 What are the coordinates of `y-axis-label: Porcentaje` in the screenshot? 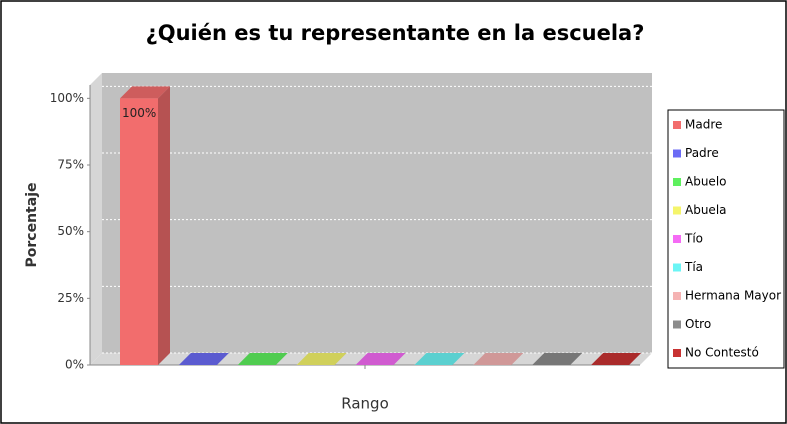 It's located at (32, 225).